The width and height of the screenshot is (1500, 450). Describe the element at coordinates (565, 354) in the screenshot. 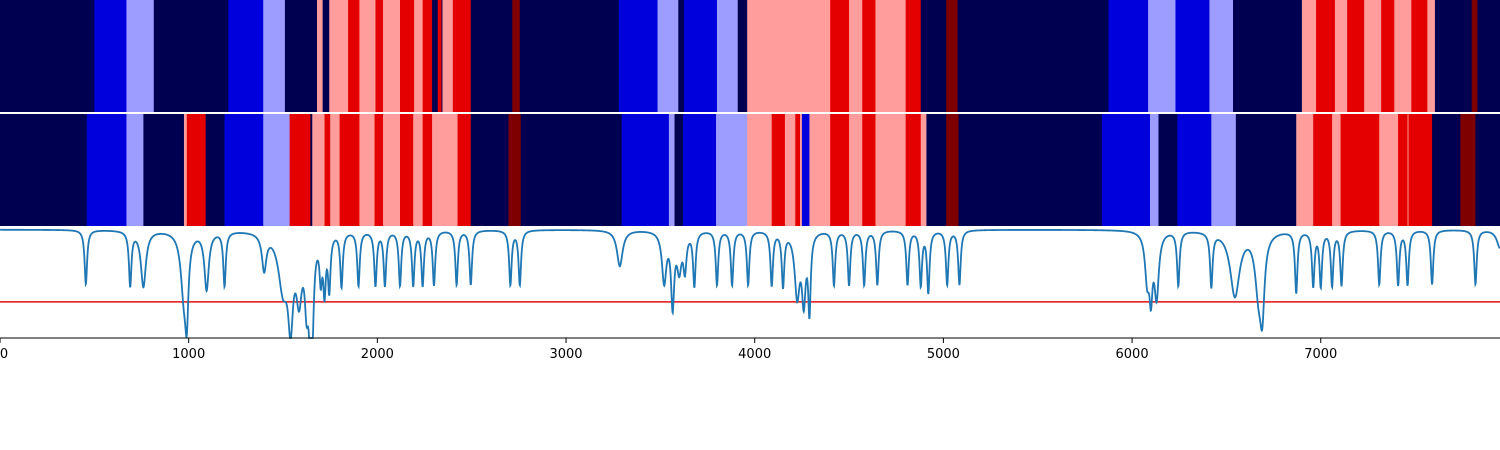

I see `x-tick-label: 3000` at that location.